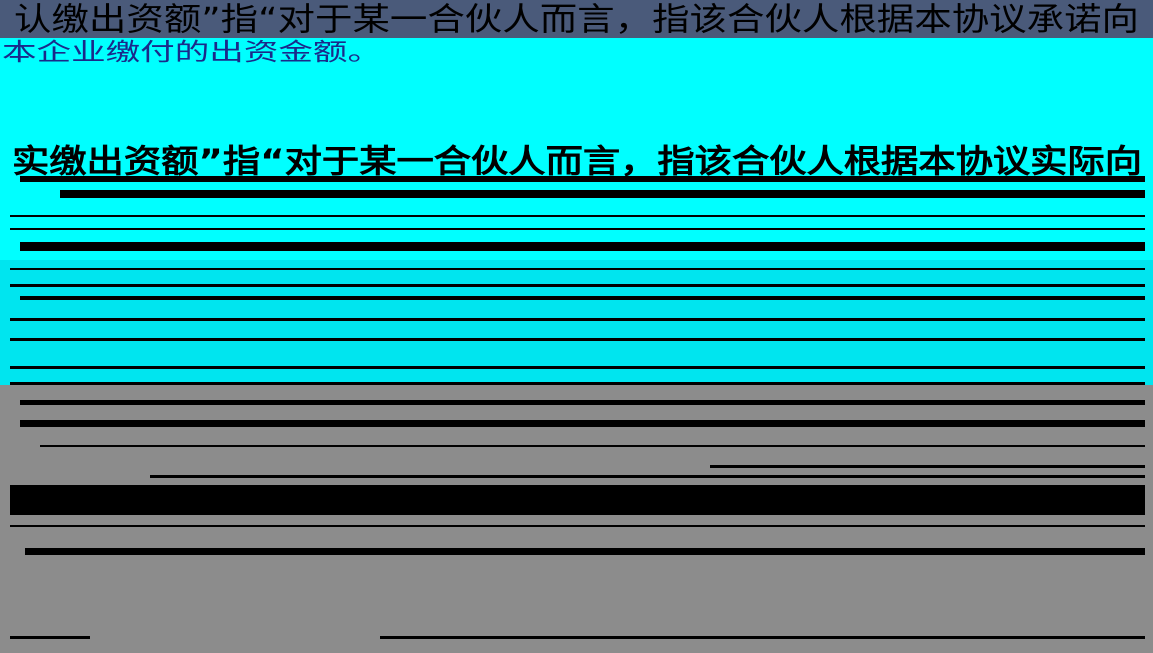 The image size is (1153, 653). Describe the element at coordinates (577, 161) in the screenshot. I see `paragraph-line: 实缴出资额”指“对于某一合伙人而言，指该合伙人根据本协议实际向` at that location.